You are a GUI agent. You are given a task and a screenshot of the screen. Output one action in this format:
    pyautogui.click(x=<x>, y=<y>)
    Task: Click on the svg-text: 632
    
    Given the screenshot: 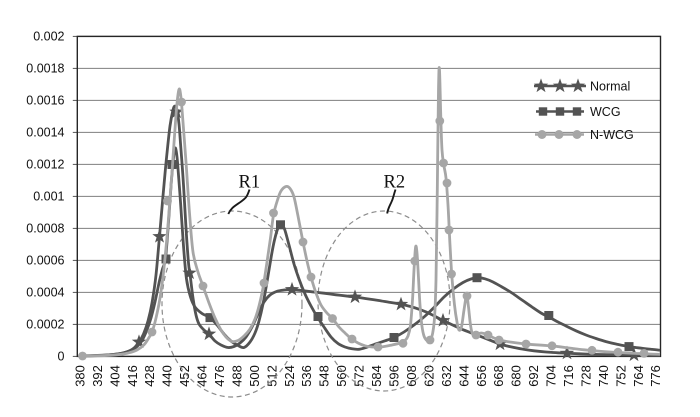 What is the action you would take?
    pyautogui.click(x=446, y=376)
    